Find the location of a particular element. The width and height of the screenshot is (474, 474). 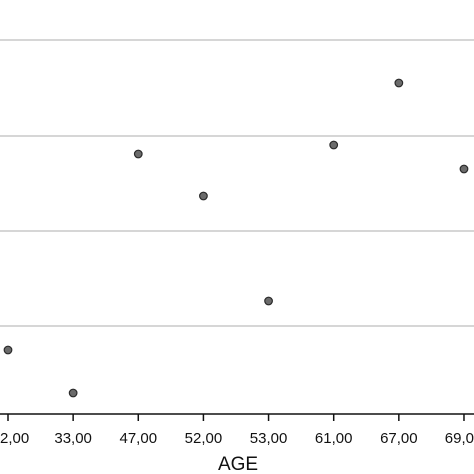

x-tick-label: 53,00 is located at coordinates (269, 438).